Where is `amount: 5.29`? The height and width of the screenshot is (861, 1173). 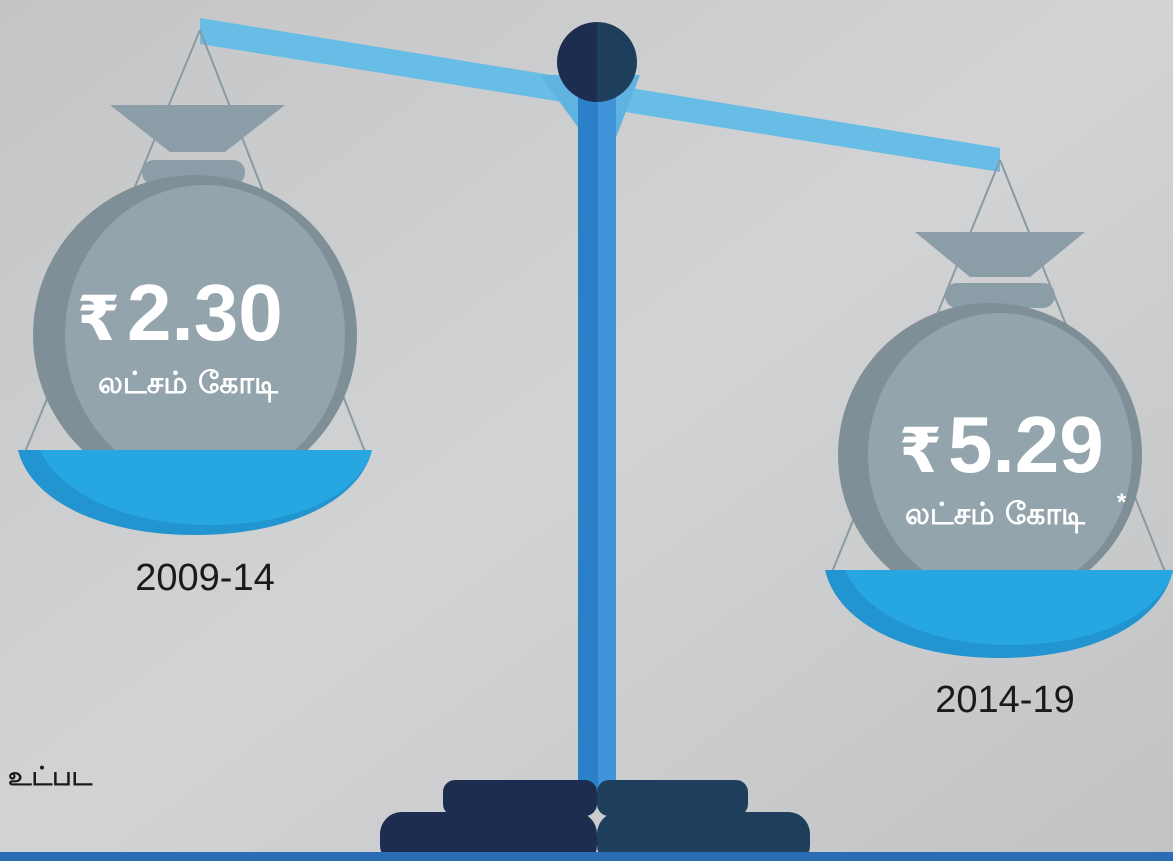 amount: 5.29 is located at coordinates (1026, 444).